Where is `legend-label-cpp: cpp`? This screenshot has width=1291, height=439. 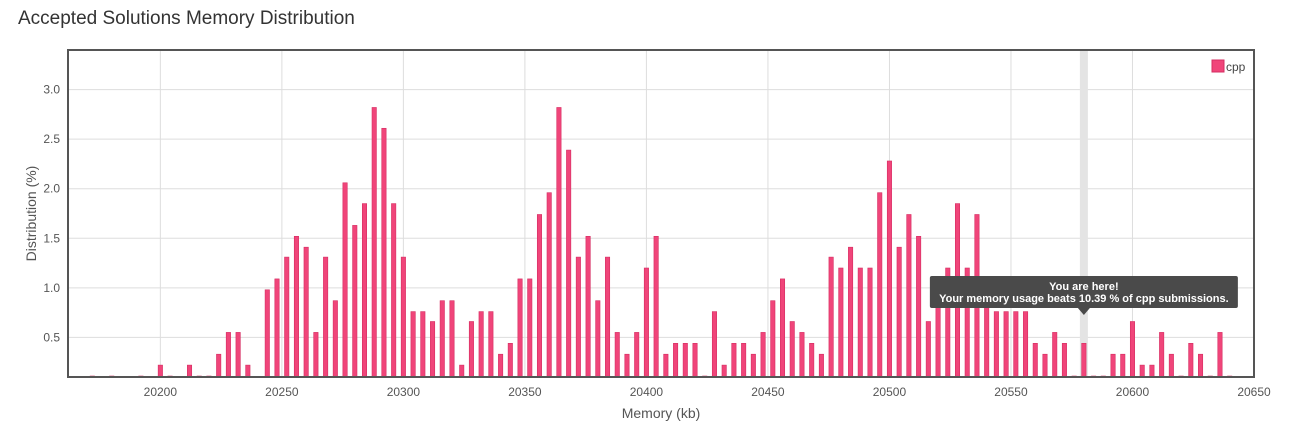 legend-label-cpp: cpp is located at coordinates (1236, 67).